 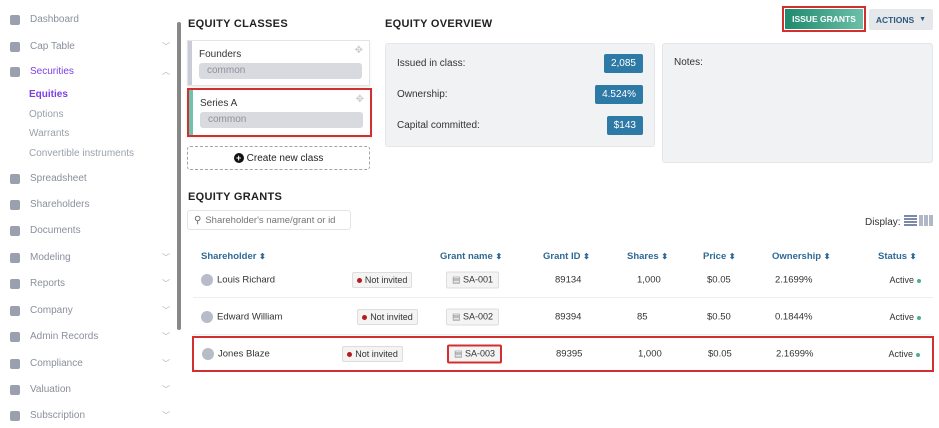 I want to click on sidebar-item-admin-records: Admin Records ﹀, so click(x=90, y=336).